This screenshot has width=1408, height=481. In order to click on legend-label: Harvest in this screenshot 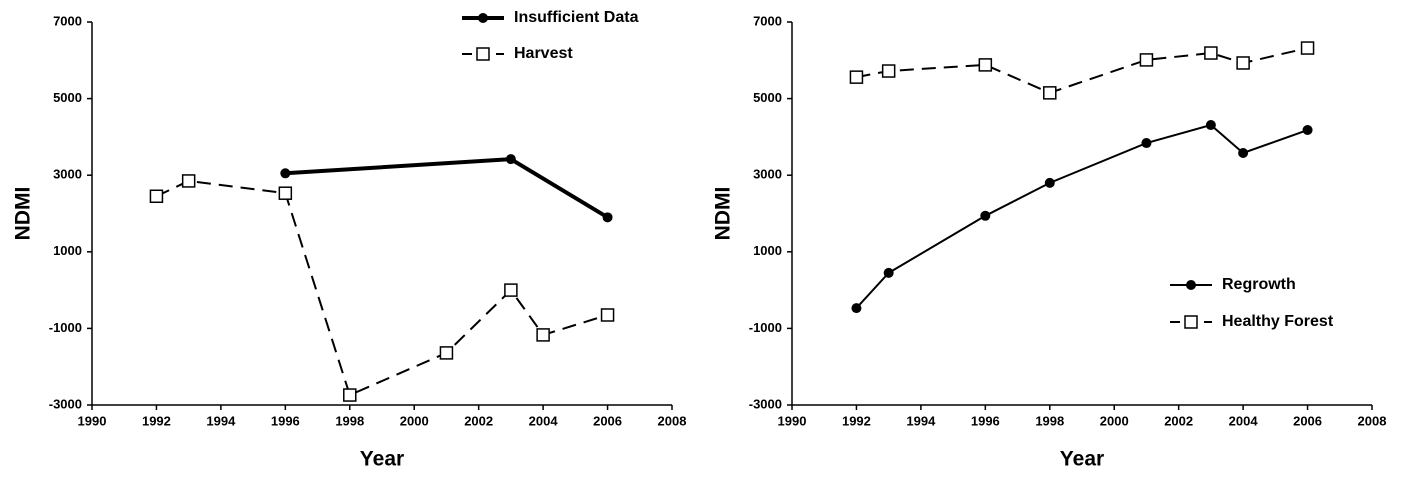, I will do `click(543, 53)`.